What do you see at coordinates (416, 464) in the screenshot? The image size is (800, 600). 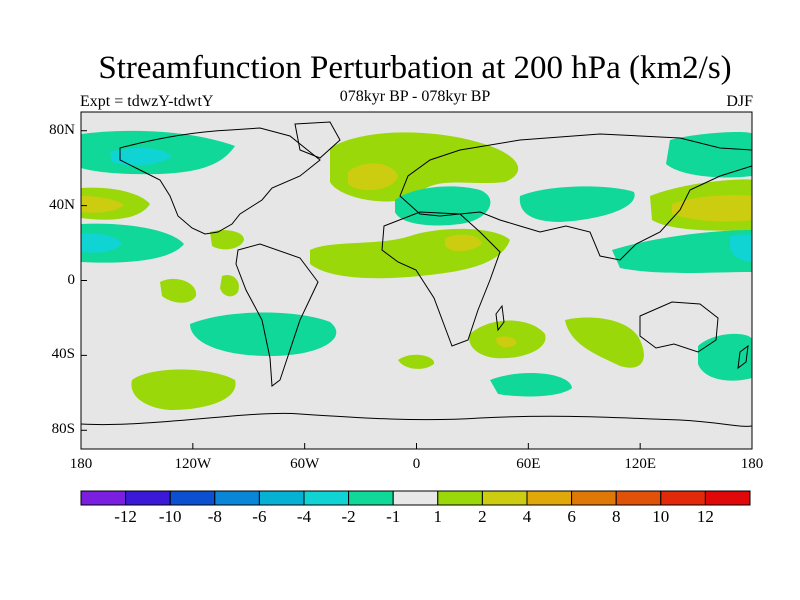 I see `x-tick-label: 0` at bounding box center [416, 464].